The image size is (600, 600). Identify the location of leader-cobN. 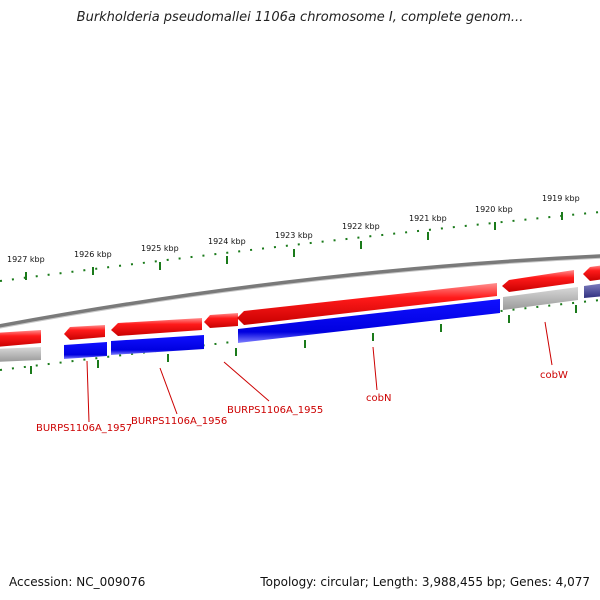
(375, 368).